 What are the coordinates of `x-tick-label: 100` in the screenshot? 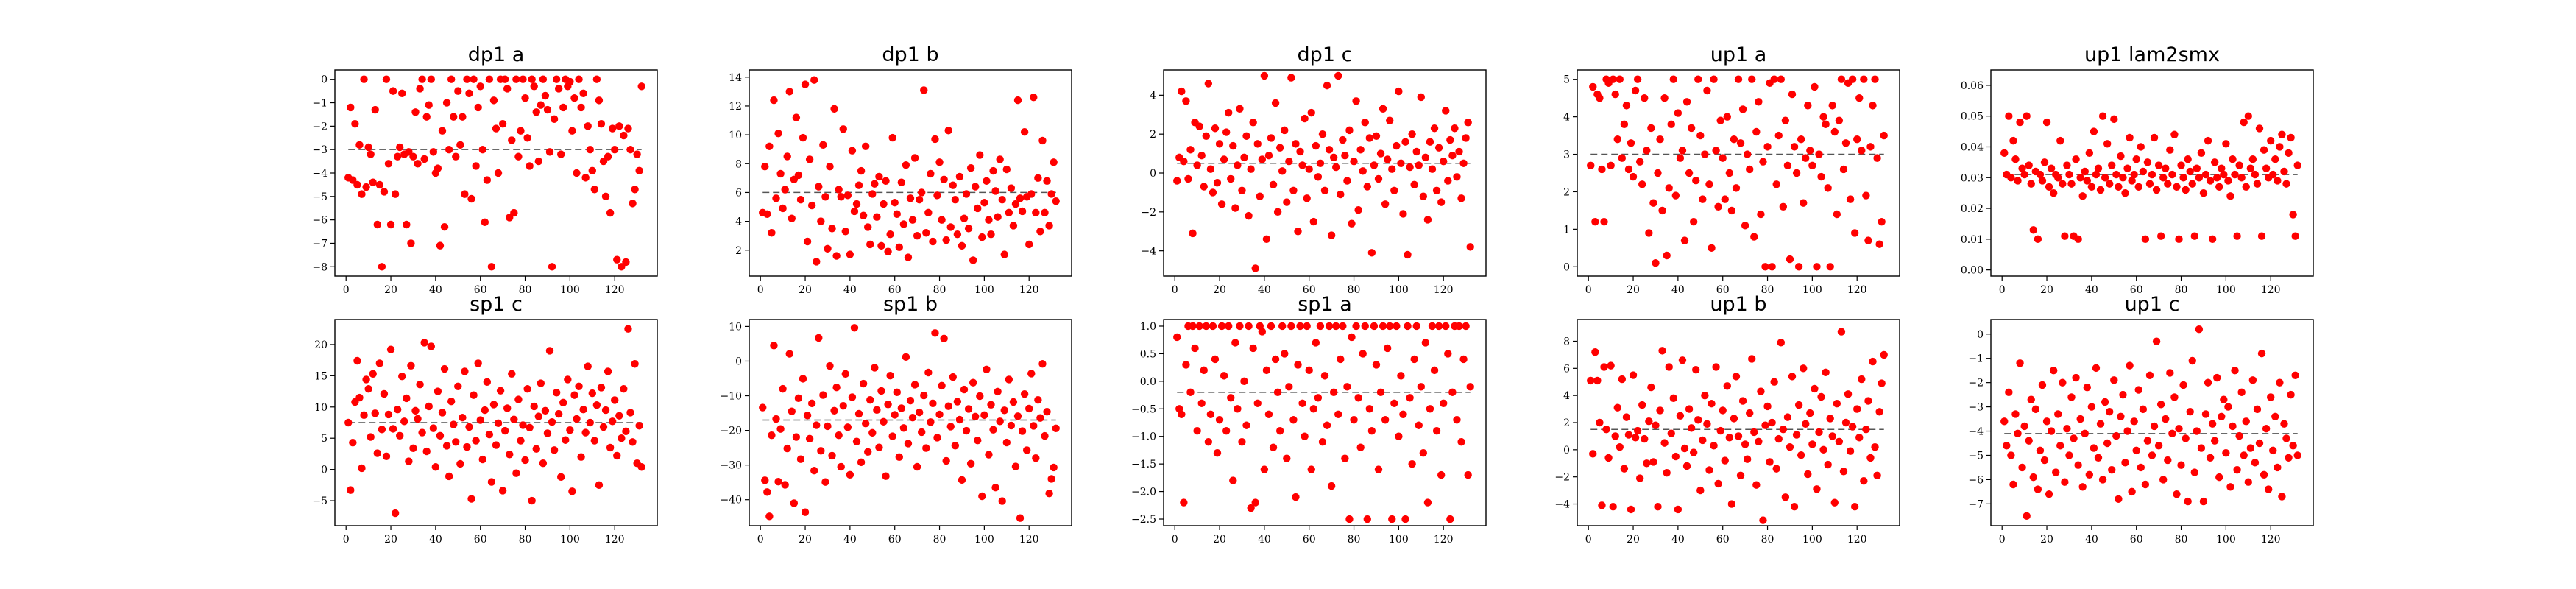 It's located at (1399, 290).